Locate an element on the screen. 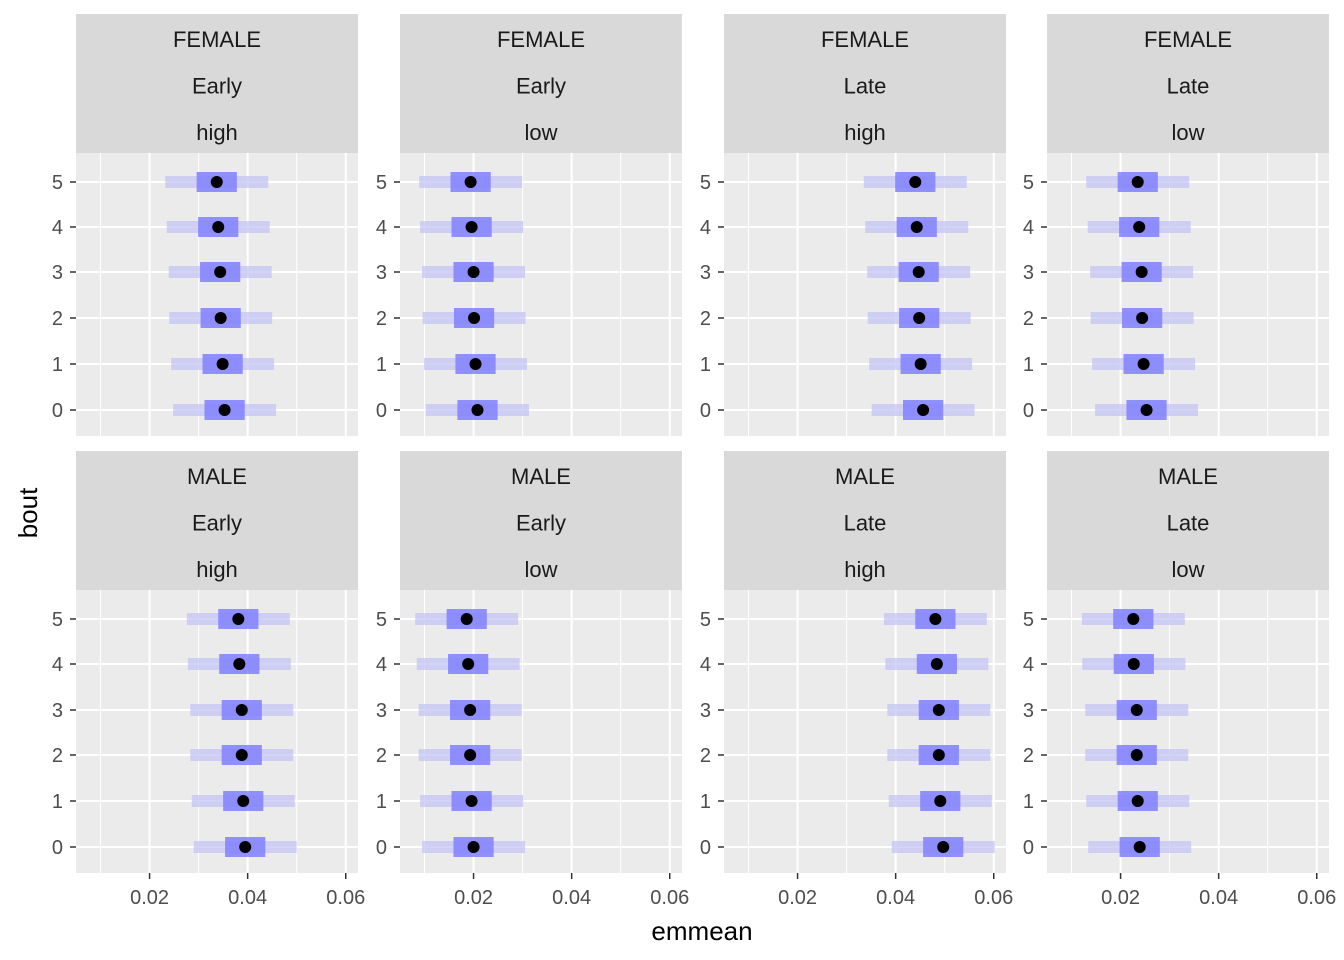 The height and width of the screenshot is (960, 1344). facet-panel: FEMALE Early high 0 1 2 3 4 5 is located at coordinates (205, 225).